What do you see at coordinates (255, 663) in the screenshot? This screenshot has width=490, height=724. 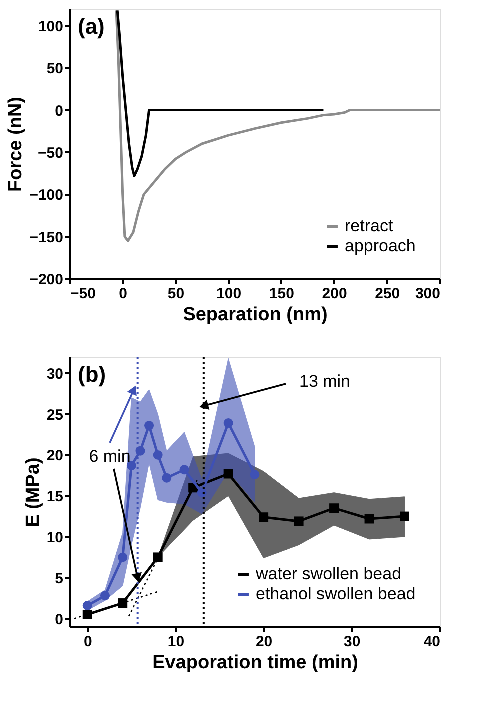 I see `x-axis-title: Evaporation time (min)` at bounding box center [255, 663].